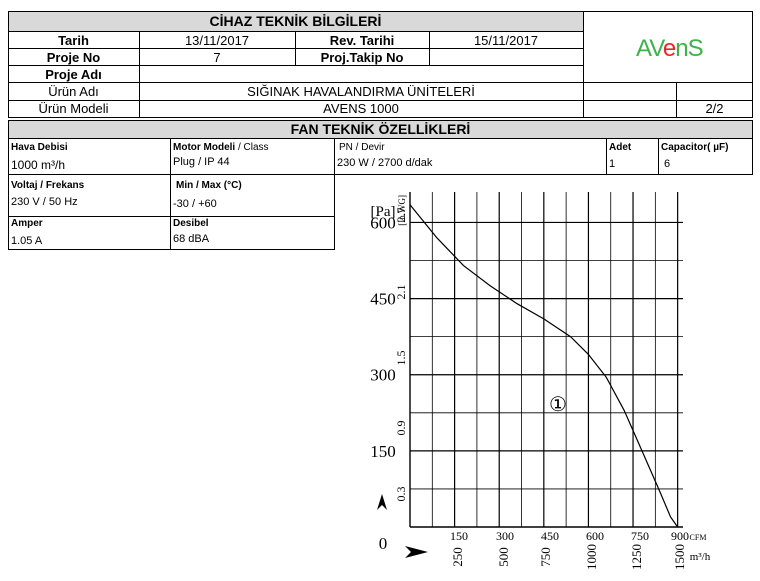 This screenshot has width=760, height=581. I want to click on y-axis-arrow-icon, so click(382, 502).